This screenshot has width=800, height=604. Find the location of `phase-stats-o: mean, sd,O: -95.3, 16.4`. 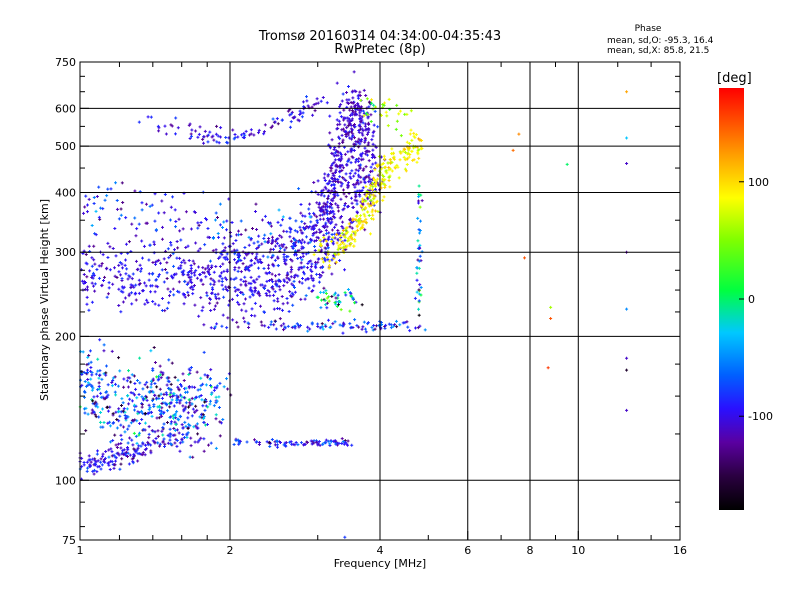

phase-stats-o: mean, sd,O: -95.3, 16.4 is located at coordinates (660, 41).